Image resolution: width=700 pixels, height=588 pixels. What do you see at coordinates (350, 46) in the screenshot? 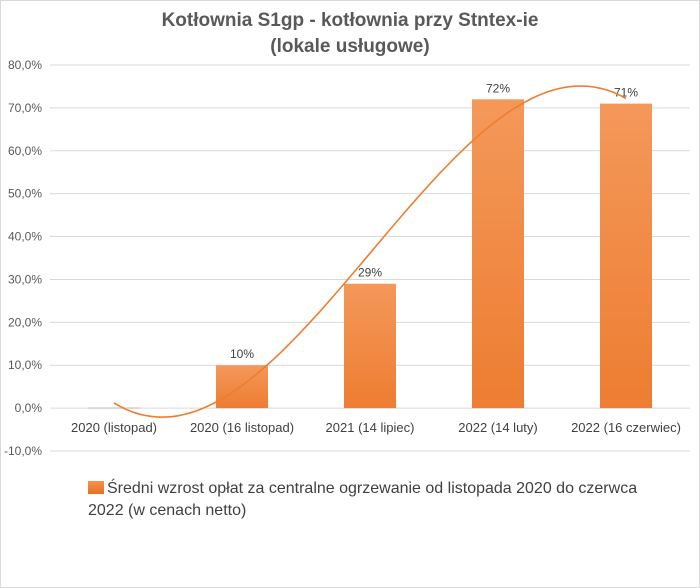
I see `chart-title-line-2: (lokale usługowe)` at bounding box center [350, 46].